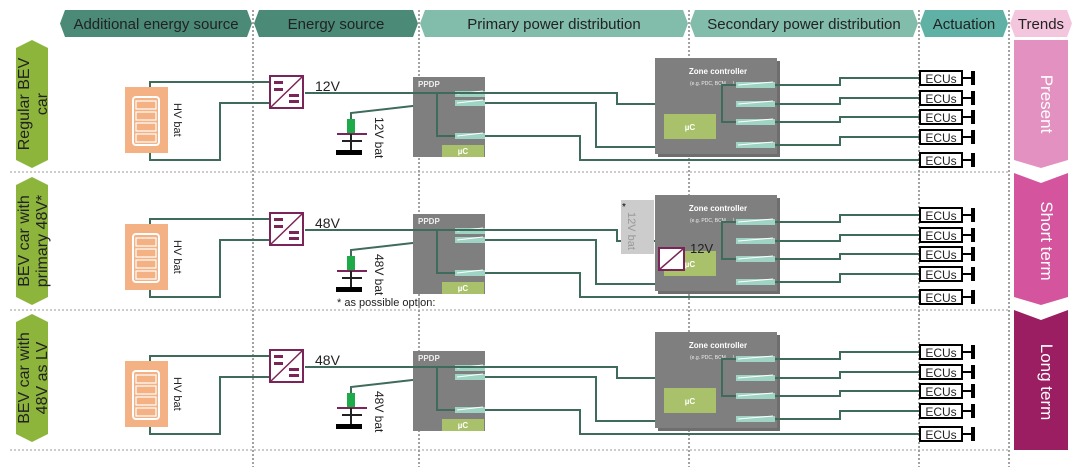  I want to click on battery-outline, so click(146, 395).